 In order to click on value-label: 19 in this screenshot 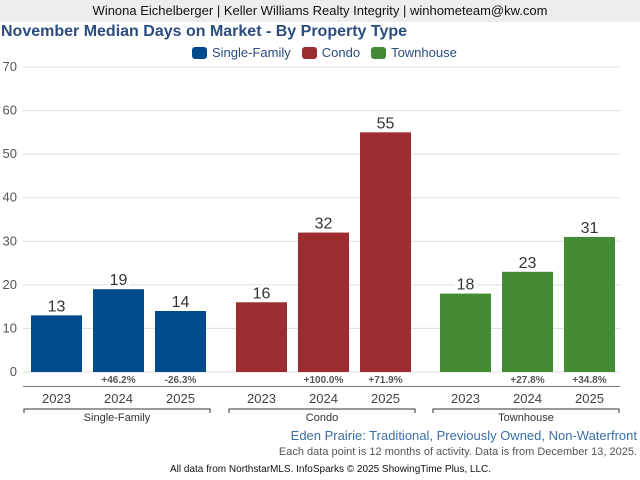, I will do `click(119, 280)`.